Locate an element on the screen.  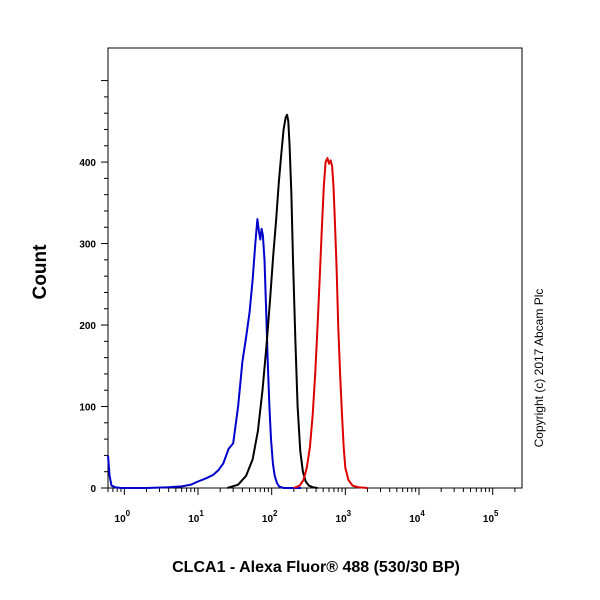
x-tick-exponent: 2 is located at coordinates (275, 513).